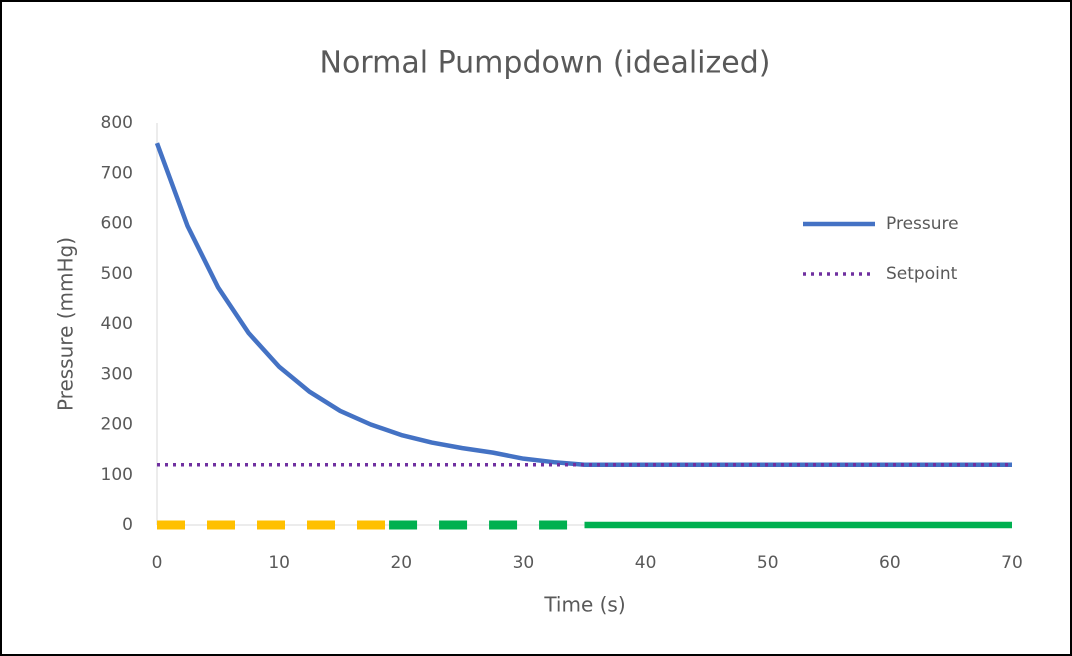 The image size is (1072, 656). What do you see at coordinates (117, 425) in the screenshot?
I see `y-tick-label: 200` at bounding box center [117, 425].